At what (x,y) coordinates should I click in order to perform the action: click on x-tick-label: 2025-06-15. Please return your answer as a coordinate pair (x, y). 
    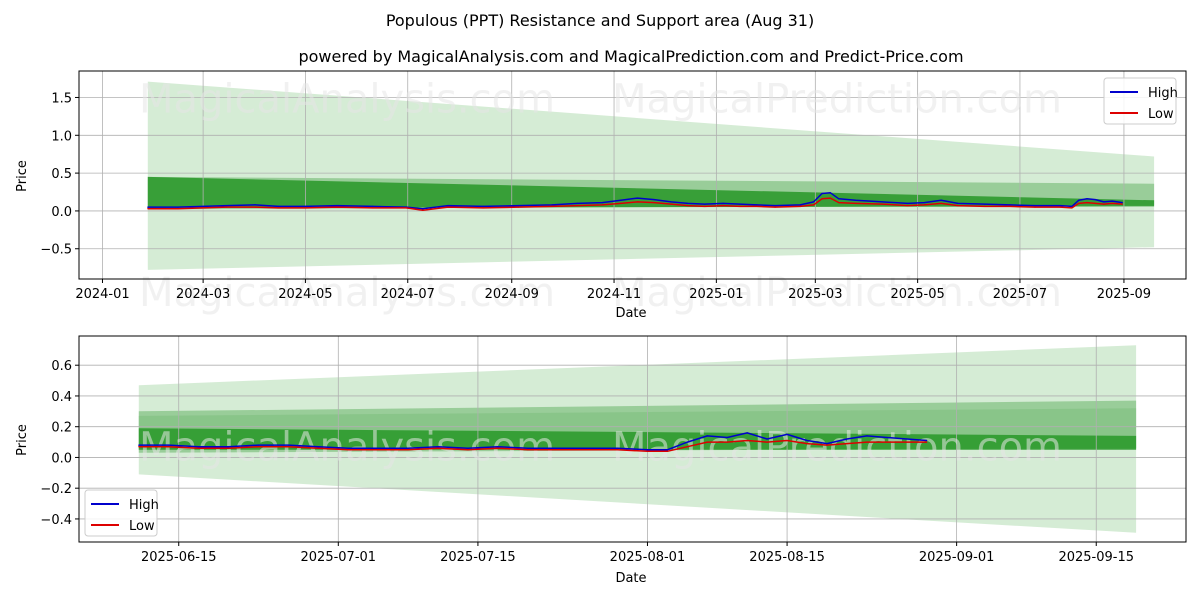
    Looking at the image, I should click on (179, 557).